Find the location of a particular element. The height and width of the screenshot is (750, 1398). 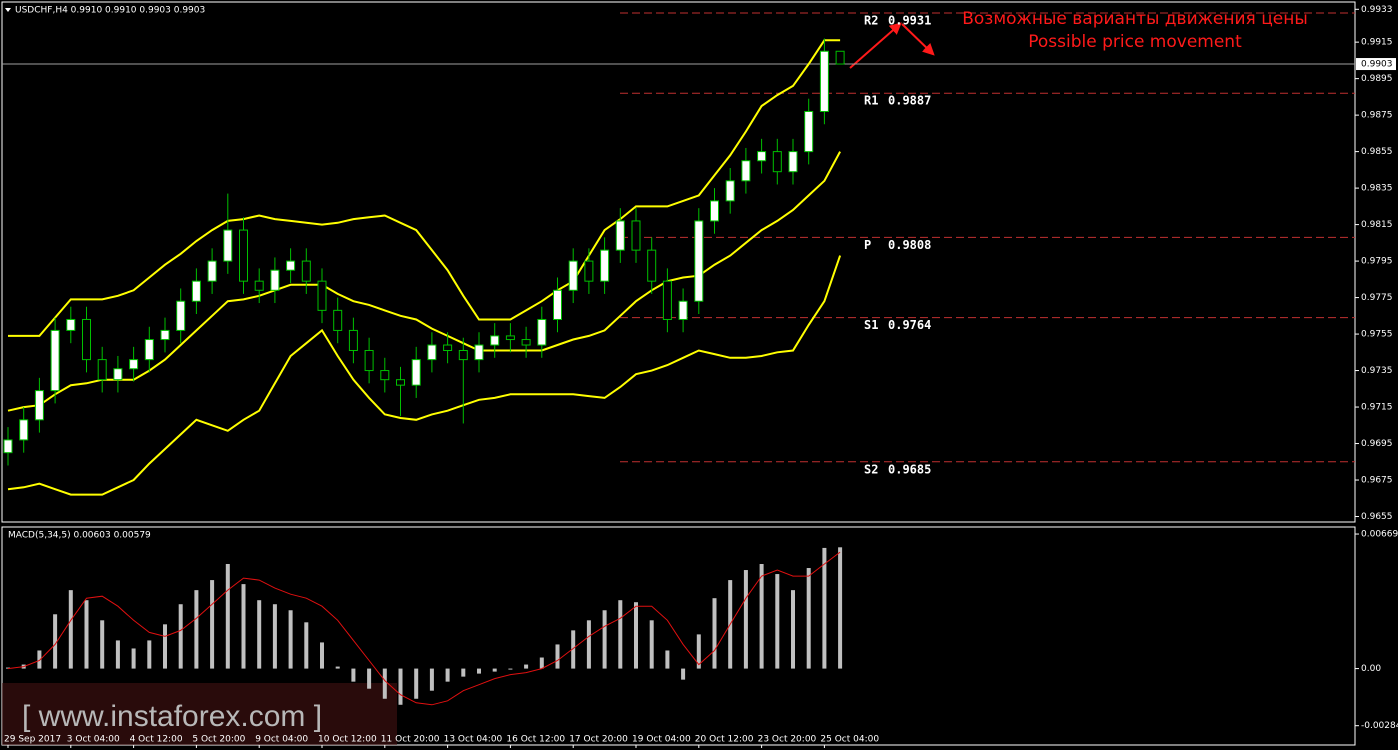

y-tick-label: 0.00669 is located at coordinates (1379, 535).